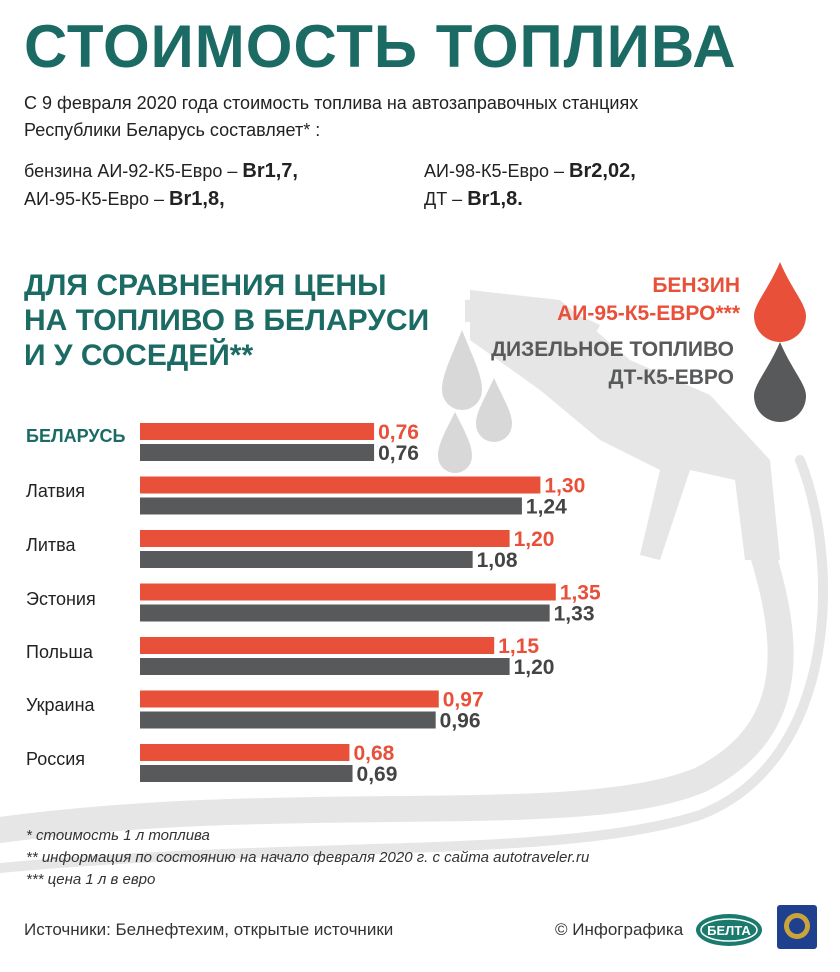 The width and height of the screenshot is (840, 972). What do you see at coordinates (205, 285) in the screenshot?
I see `subtitle-line-1: ДЛЯ СРАВНЕНИЯ ЦЕНЫ` at bounding box center [205, 285].